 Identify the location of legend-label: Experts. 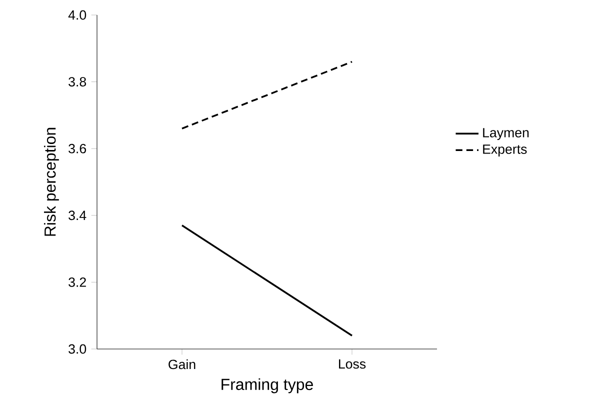
(505, 150).